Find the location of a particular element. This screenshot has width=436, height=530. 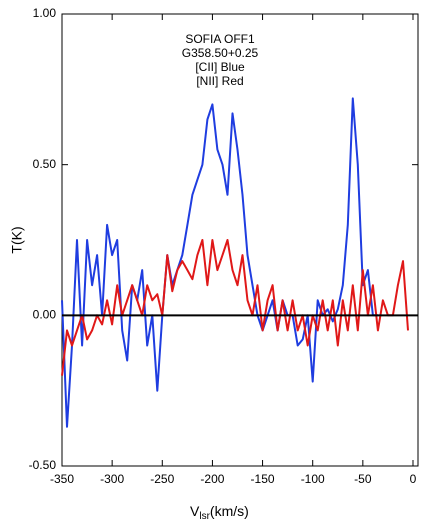

y-tick-label: 0.00 is located at coordinates (45, 315).